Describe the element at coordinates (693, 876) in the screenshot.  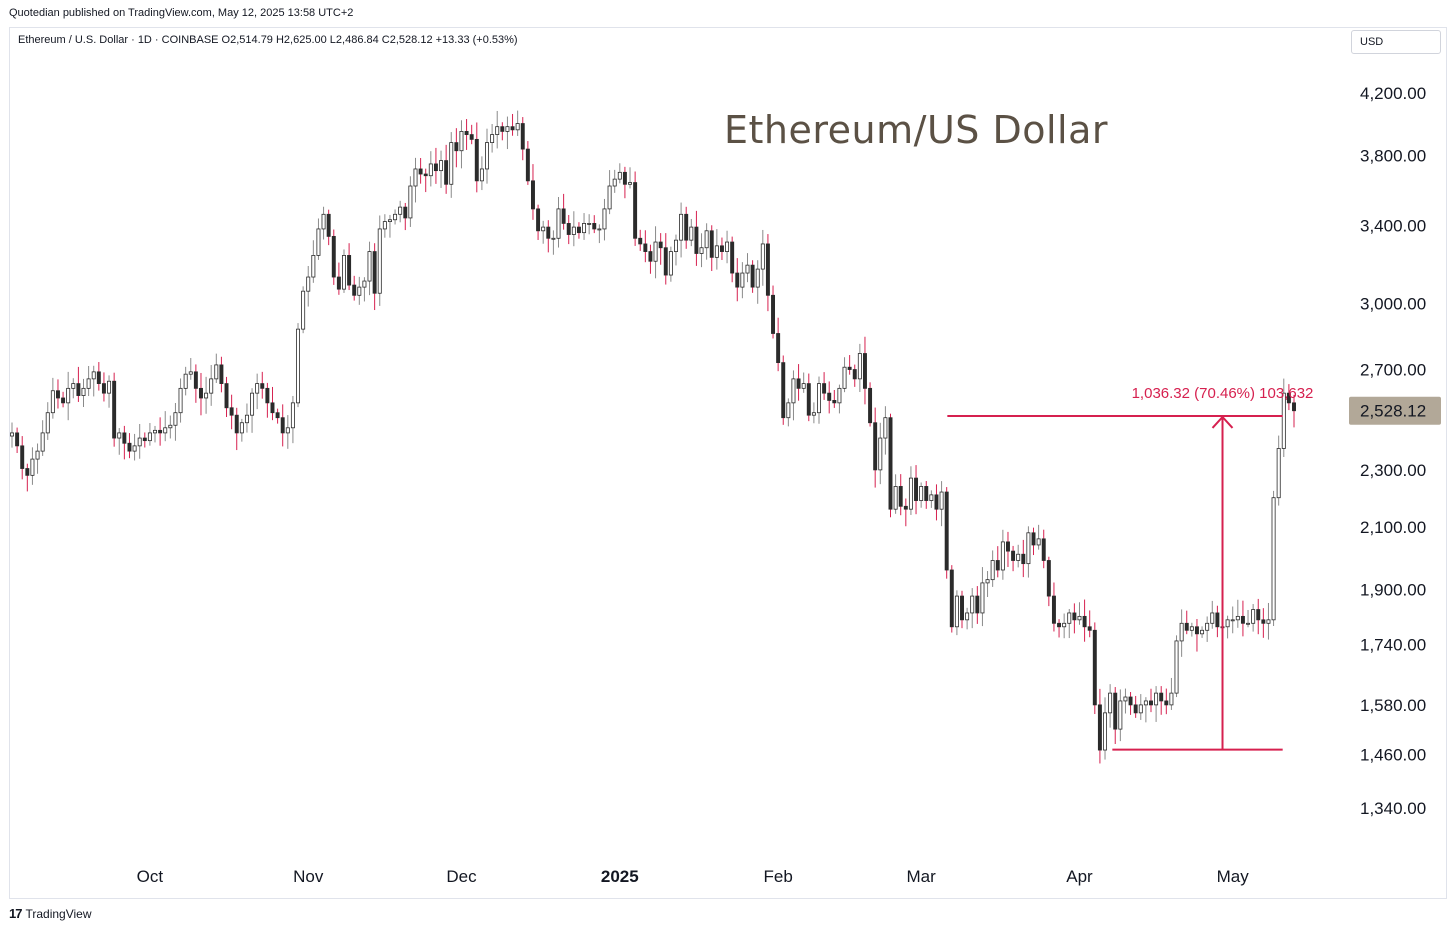
I see `time-axis: Oct Nov Dec 2025 Feb Mar Apr May` at that location.